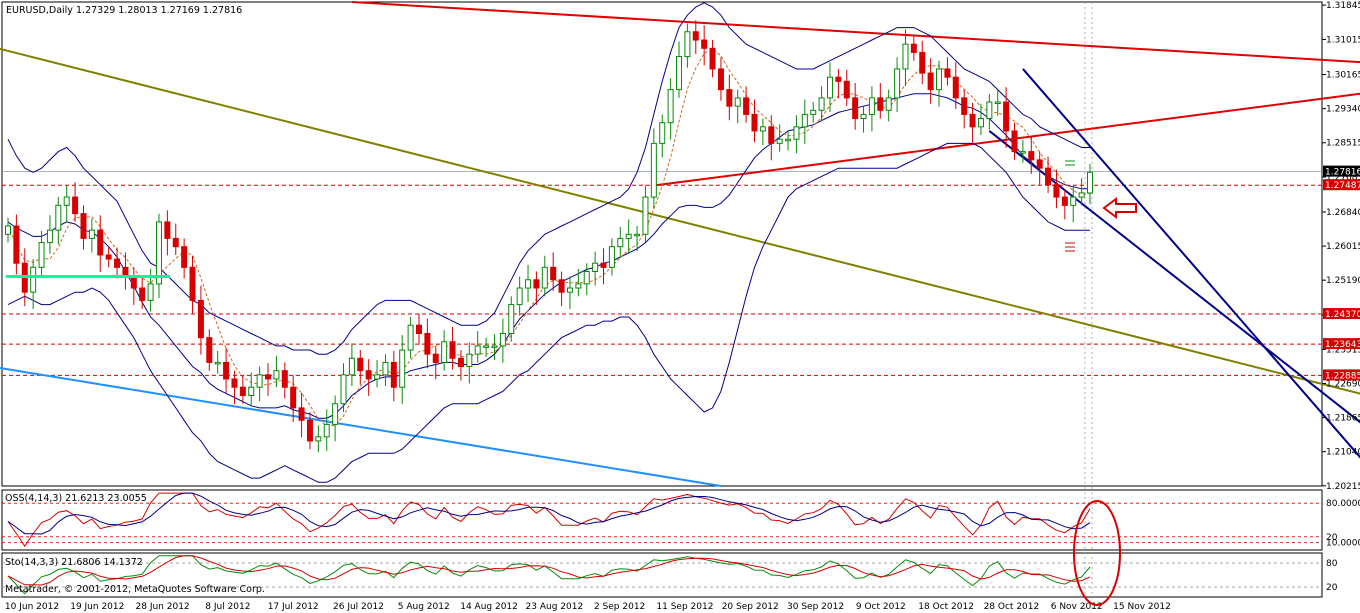 The image size is (1360, 613). I want to click on y-tick-label: 1.31015, so click(1343, 40).